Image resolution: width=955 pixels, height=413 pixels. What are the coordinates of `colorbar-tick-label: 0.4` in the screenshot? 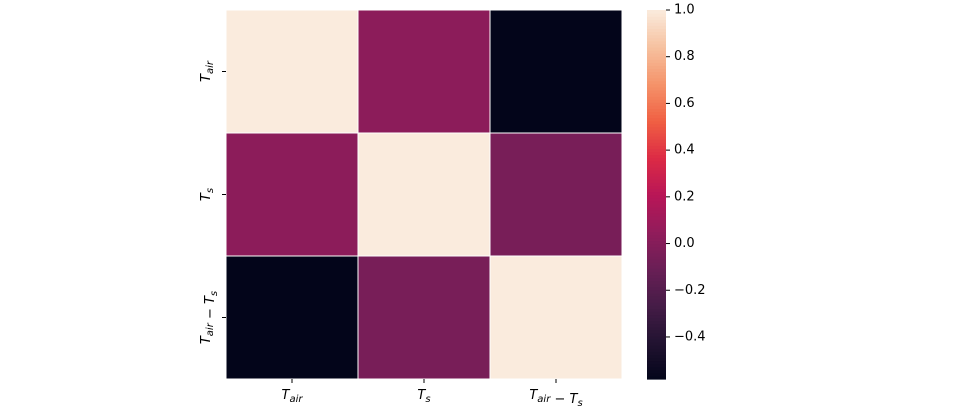 It's located at (684, 150).